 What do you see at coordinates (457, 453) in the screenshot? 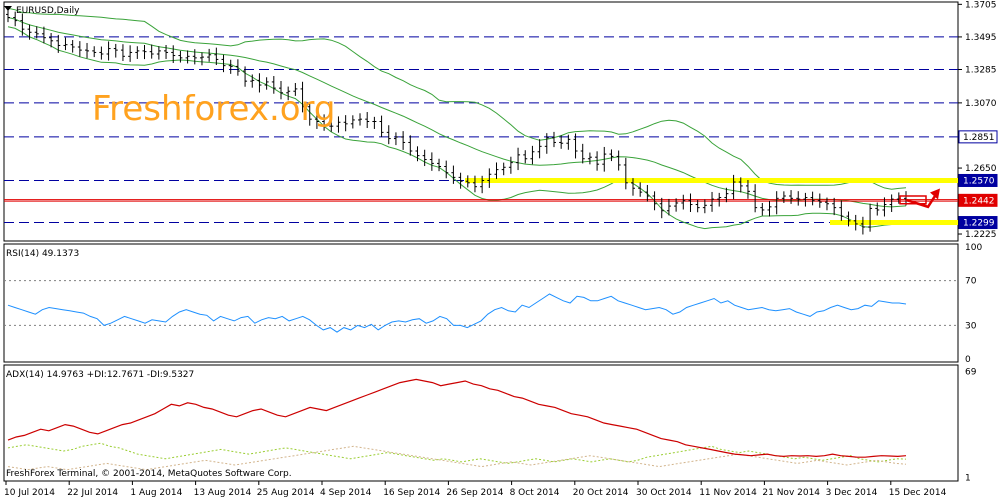
I see `di-plus-series` at bounding box center [457, 453].